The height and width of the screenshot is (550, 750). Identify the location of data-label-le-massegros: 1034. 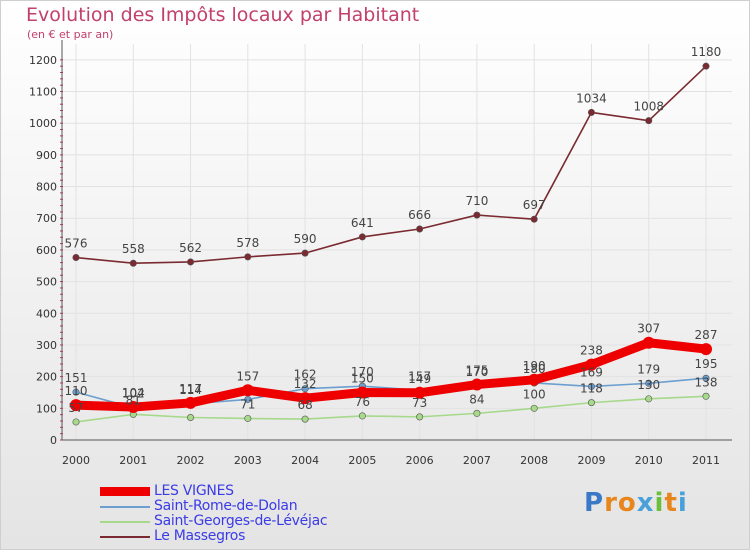
(591, 98).